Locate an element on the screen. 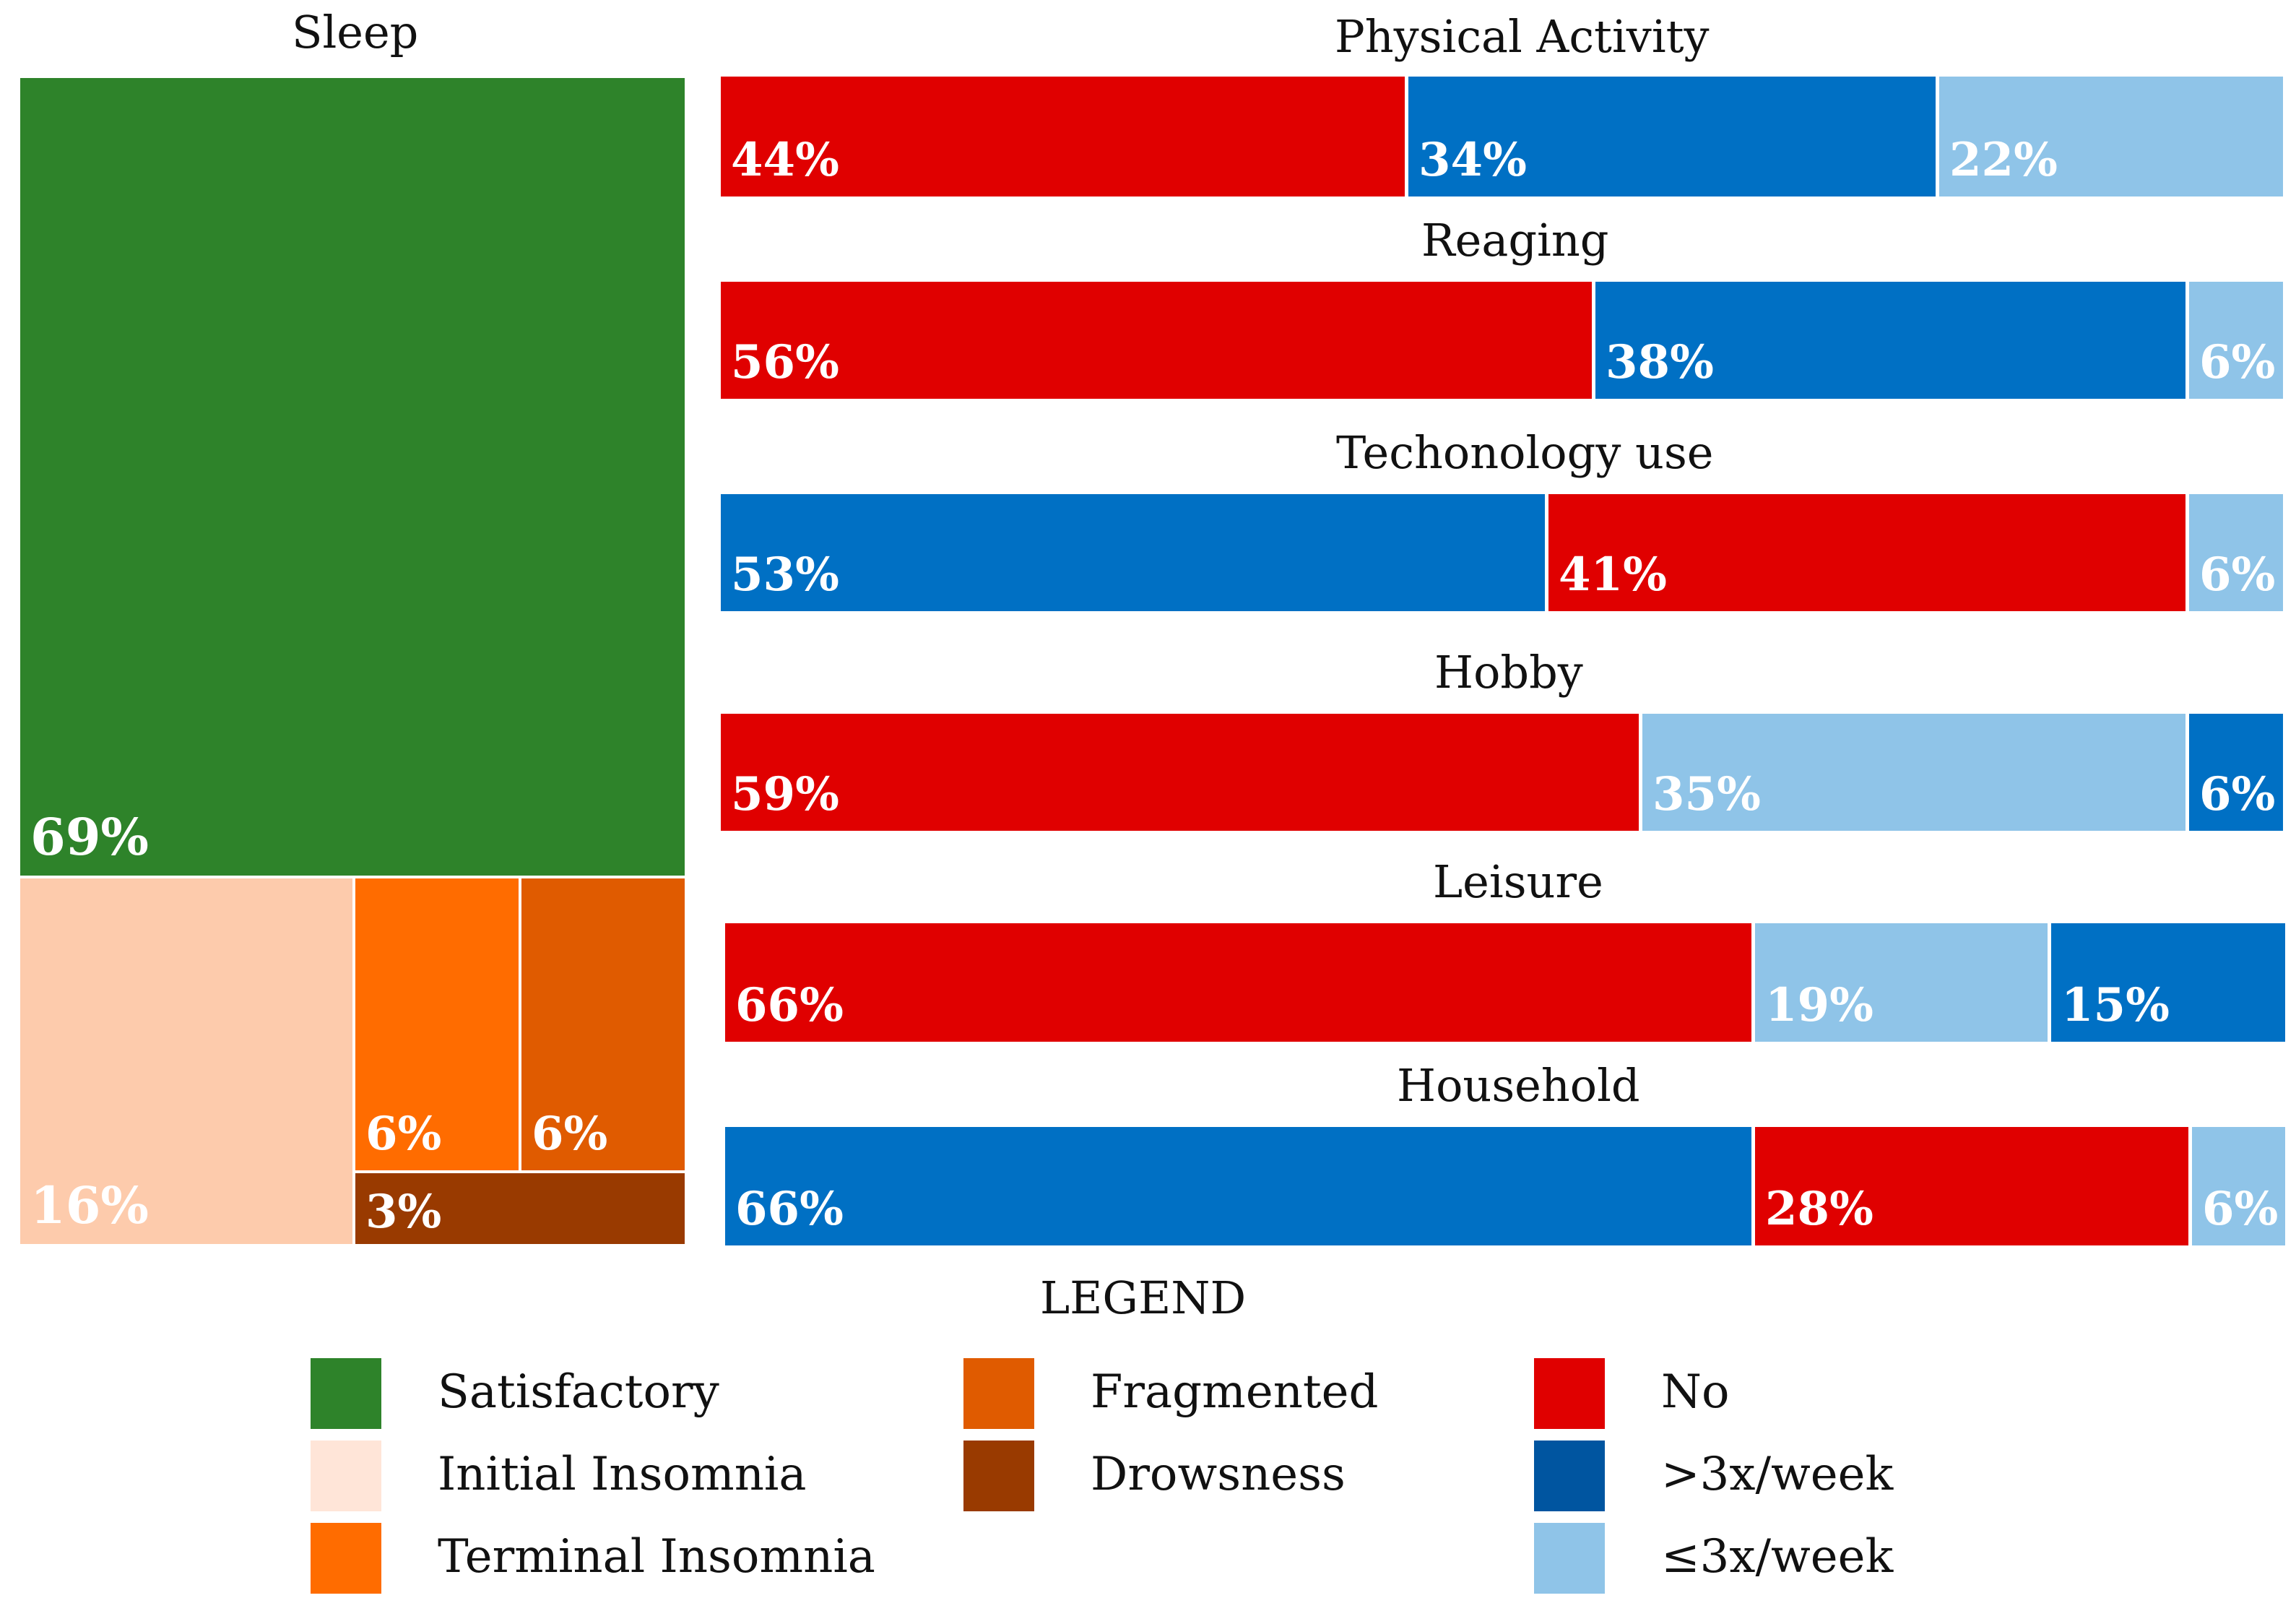 This screenshot has width=2296, height=1611. bar-segment-more-than-3x-week: 38% is located at coordinates (1892, 340).